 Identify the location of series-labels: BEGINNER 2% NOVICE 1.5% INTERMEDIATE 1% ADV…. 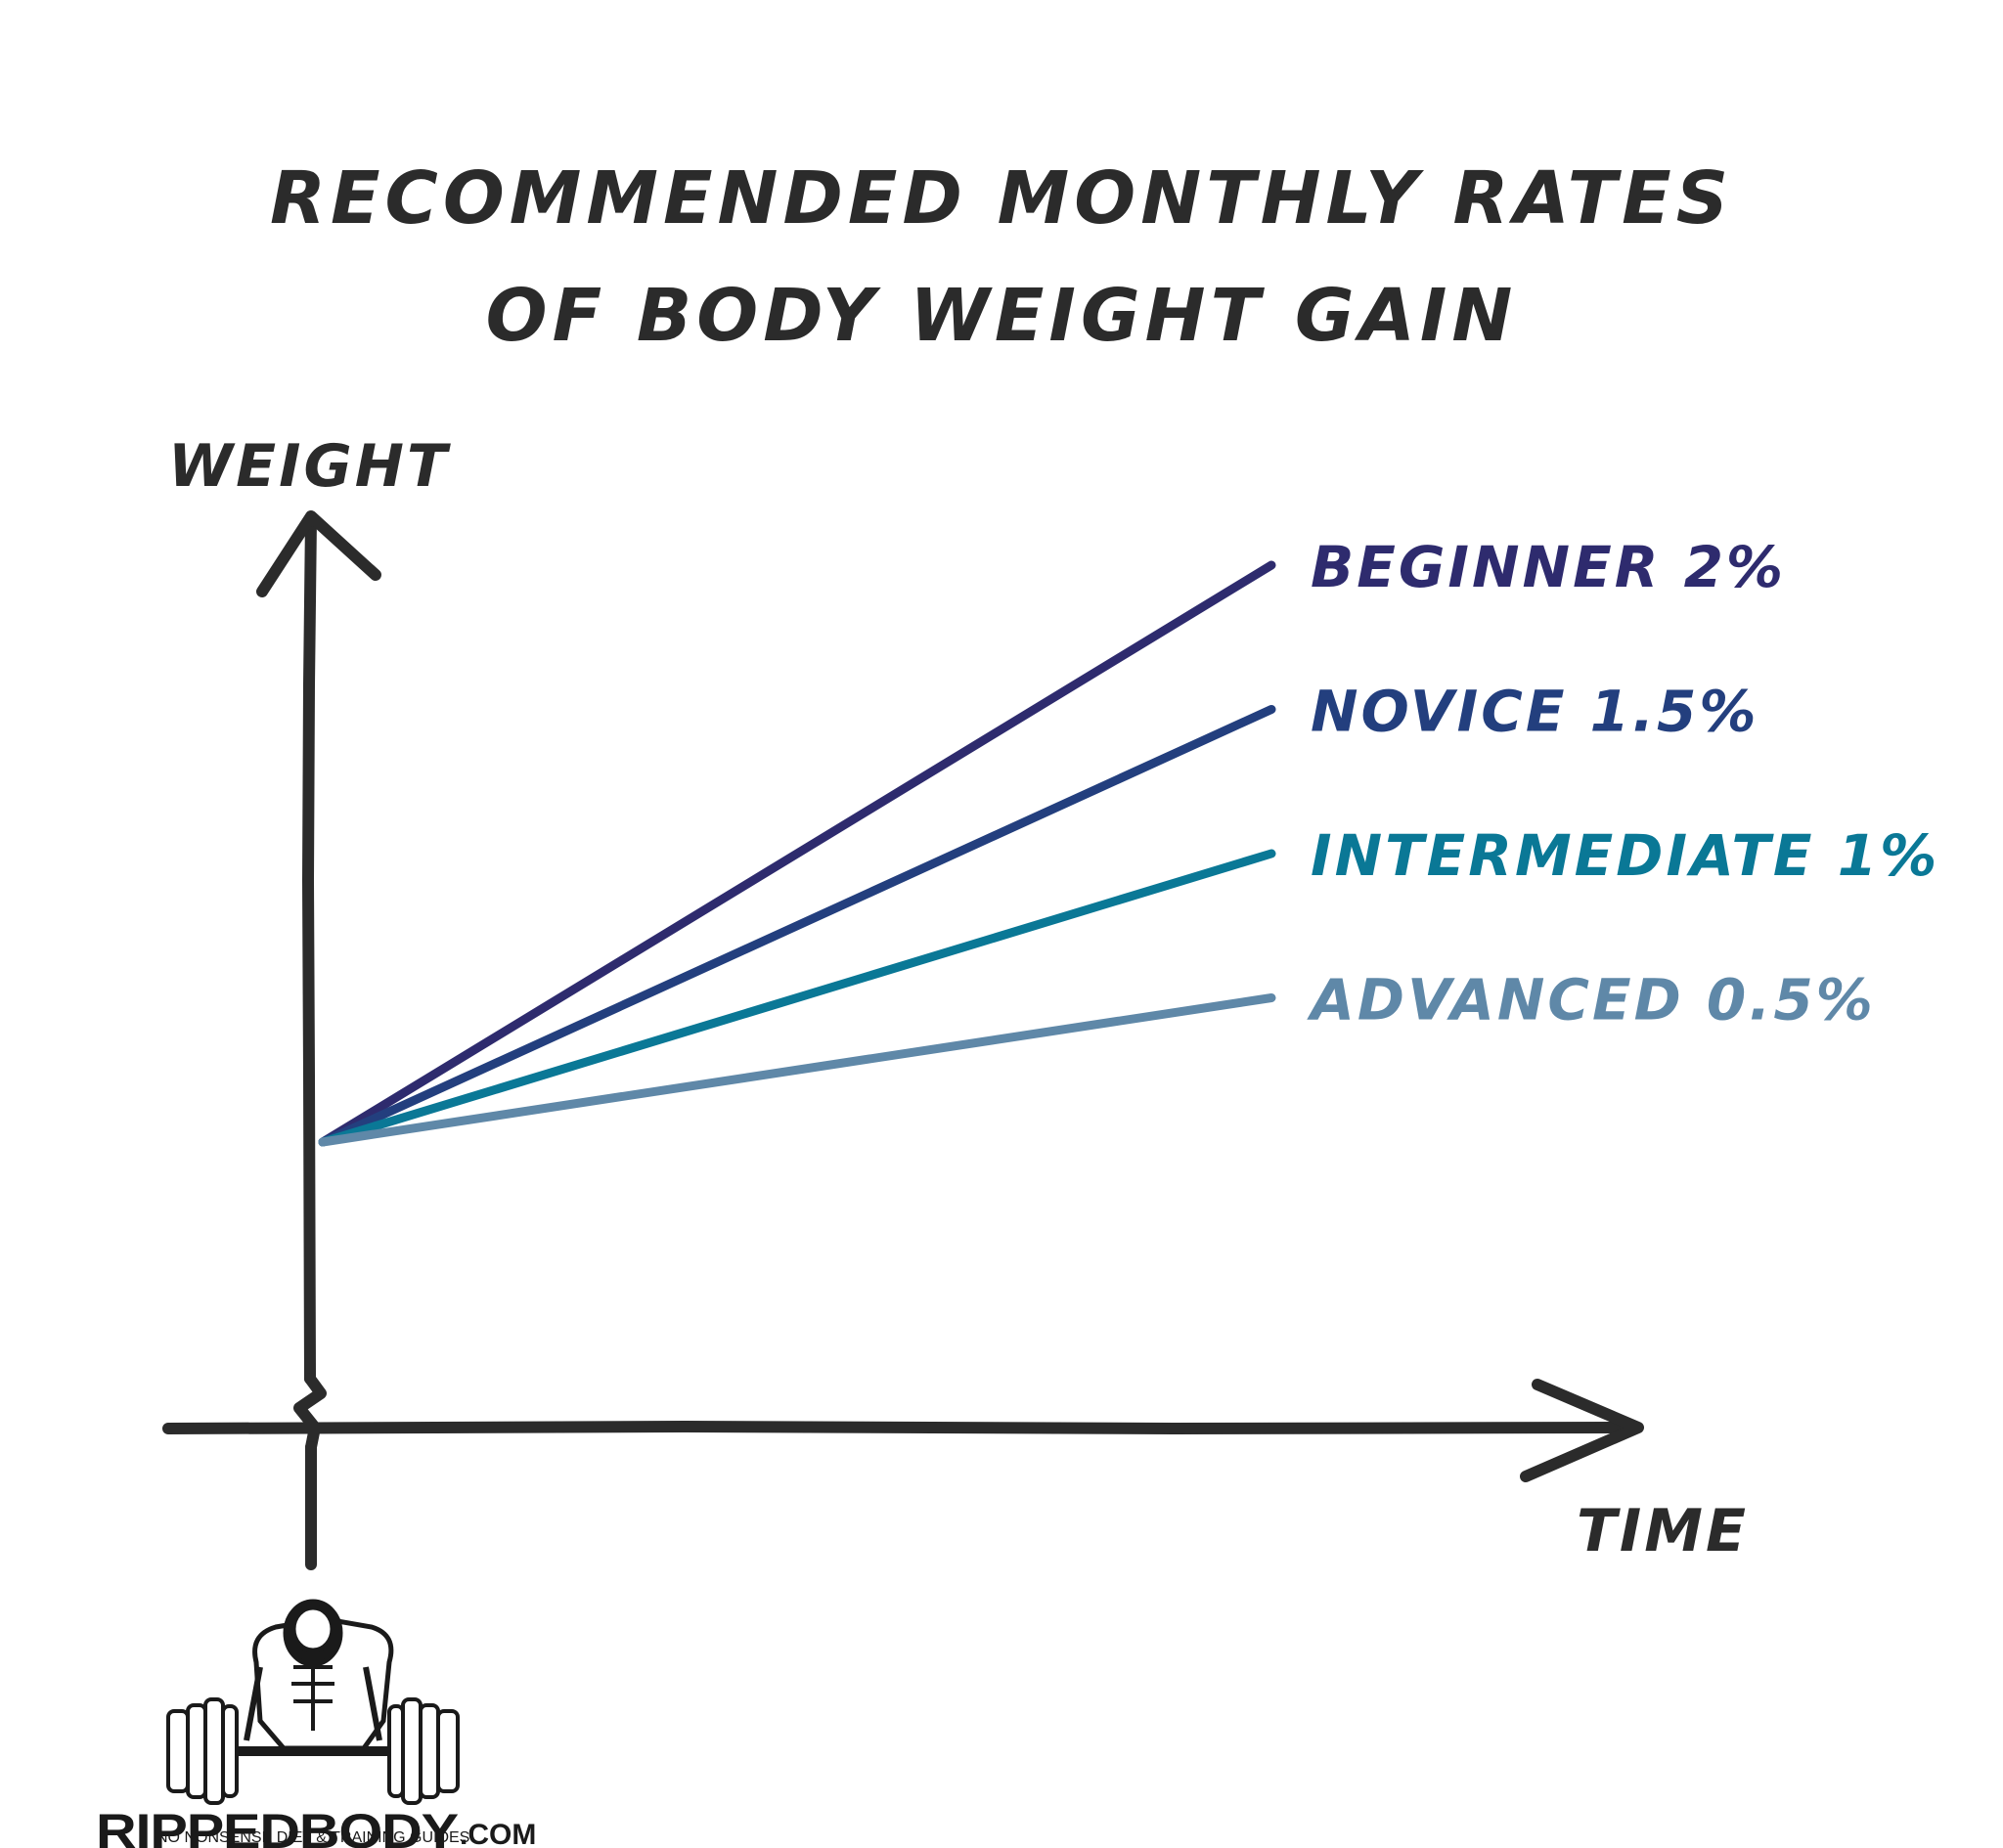
(1623, 784).